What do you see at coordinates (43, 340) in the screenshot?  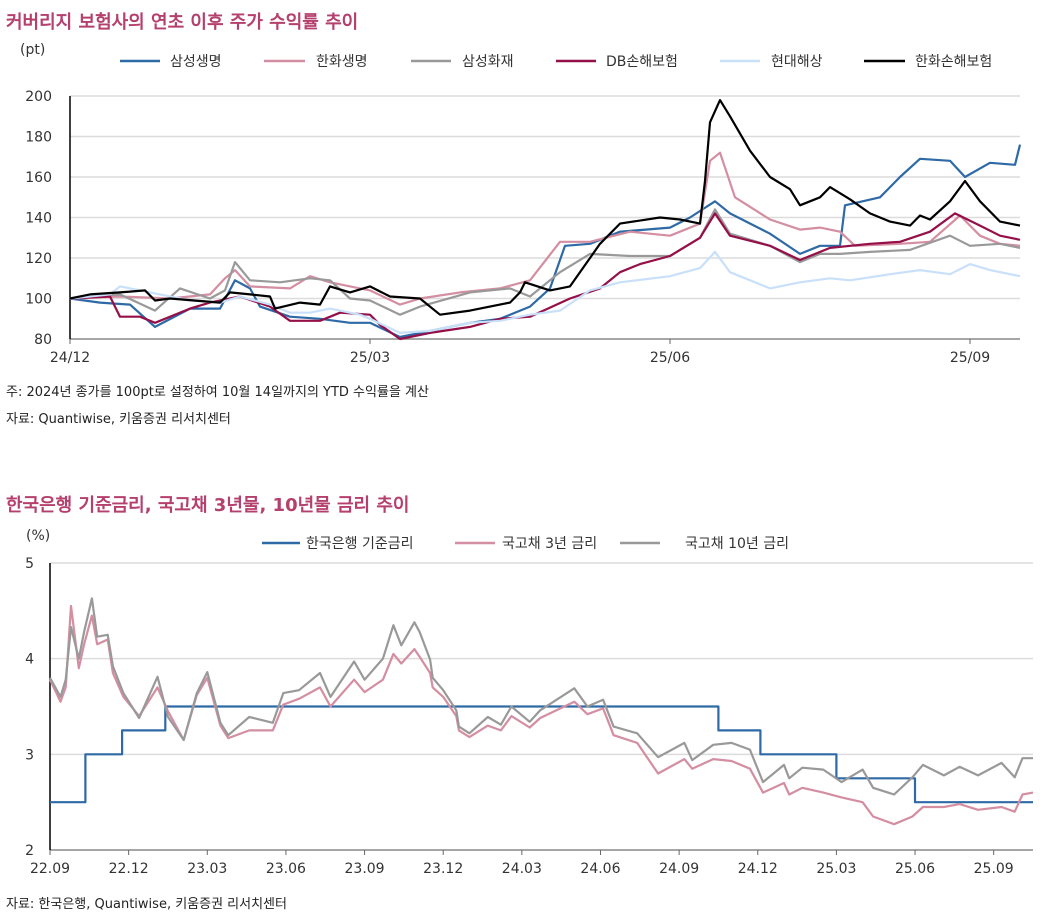 I see `y-tick-label: 80` at bounding box center [43, 340].